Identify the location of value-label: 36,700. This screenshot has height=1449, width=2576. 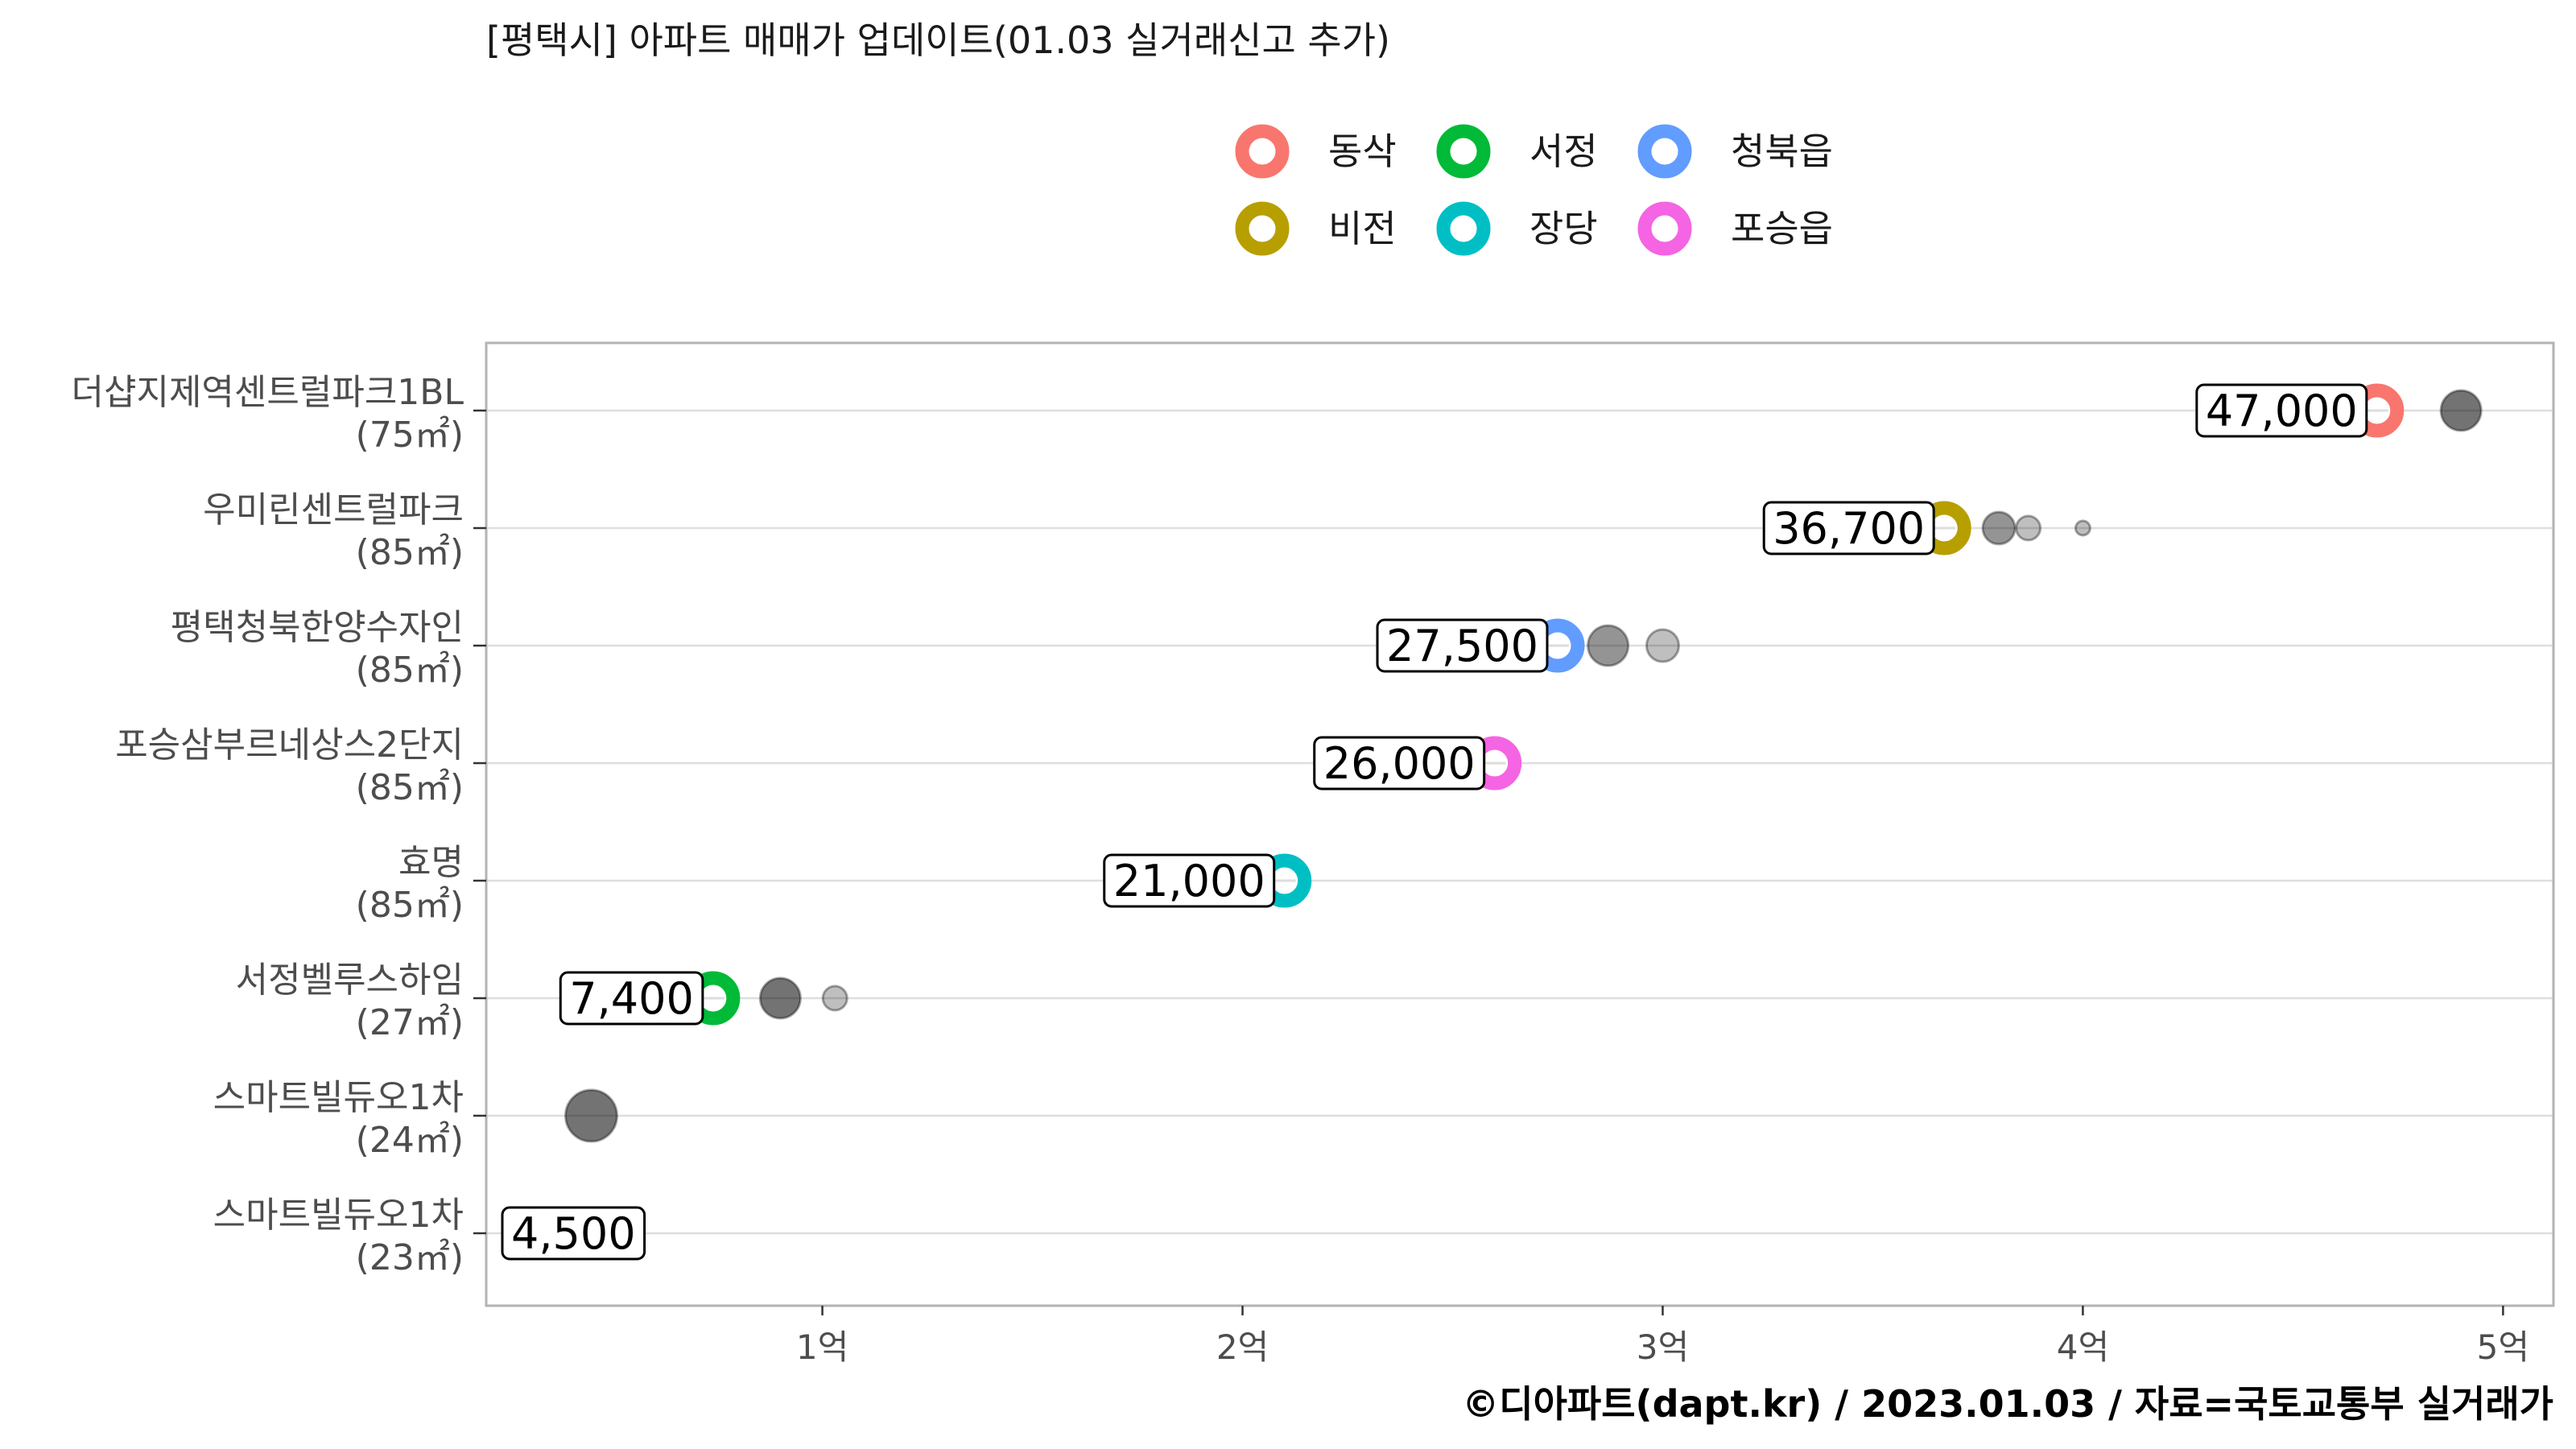
(1849, 528).